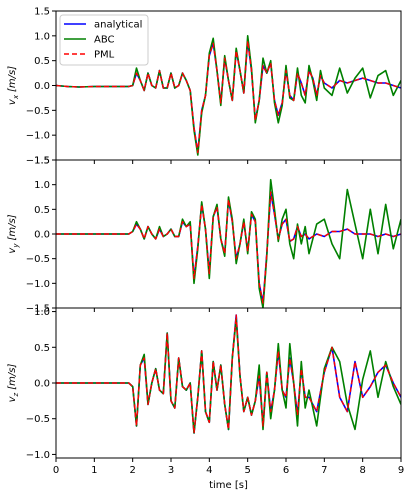 The image size is (411, 501). I want to click on x-axis-label: time [s], so click(228, 485).